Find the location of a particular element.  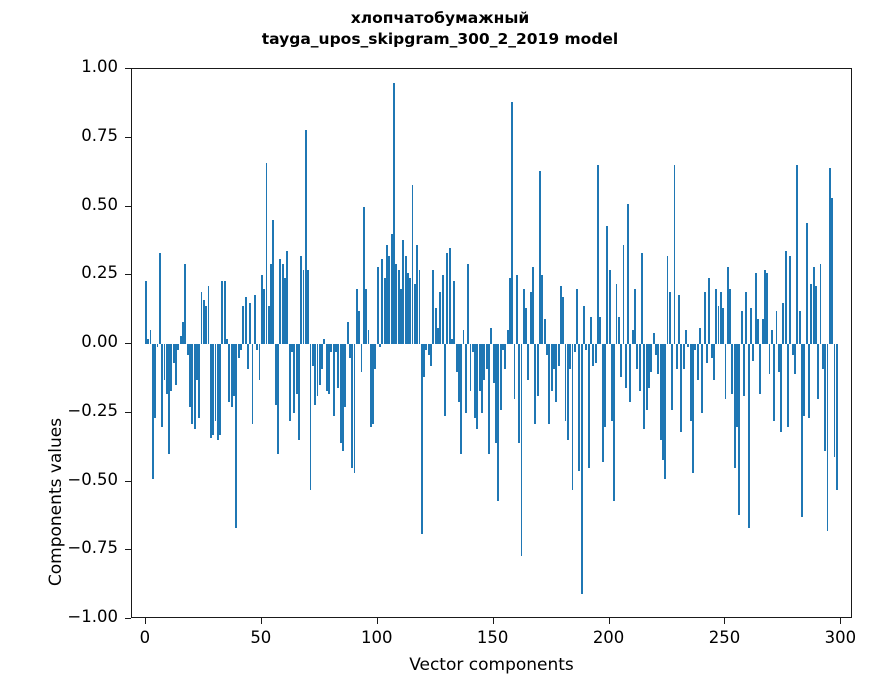

y-axis-label: Components values is located at coordinates (56, 502).